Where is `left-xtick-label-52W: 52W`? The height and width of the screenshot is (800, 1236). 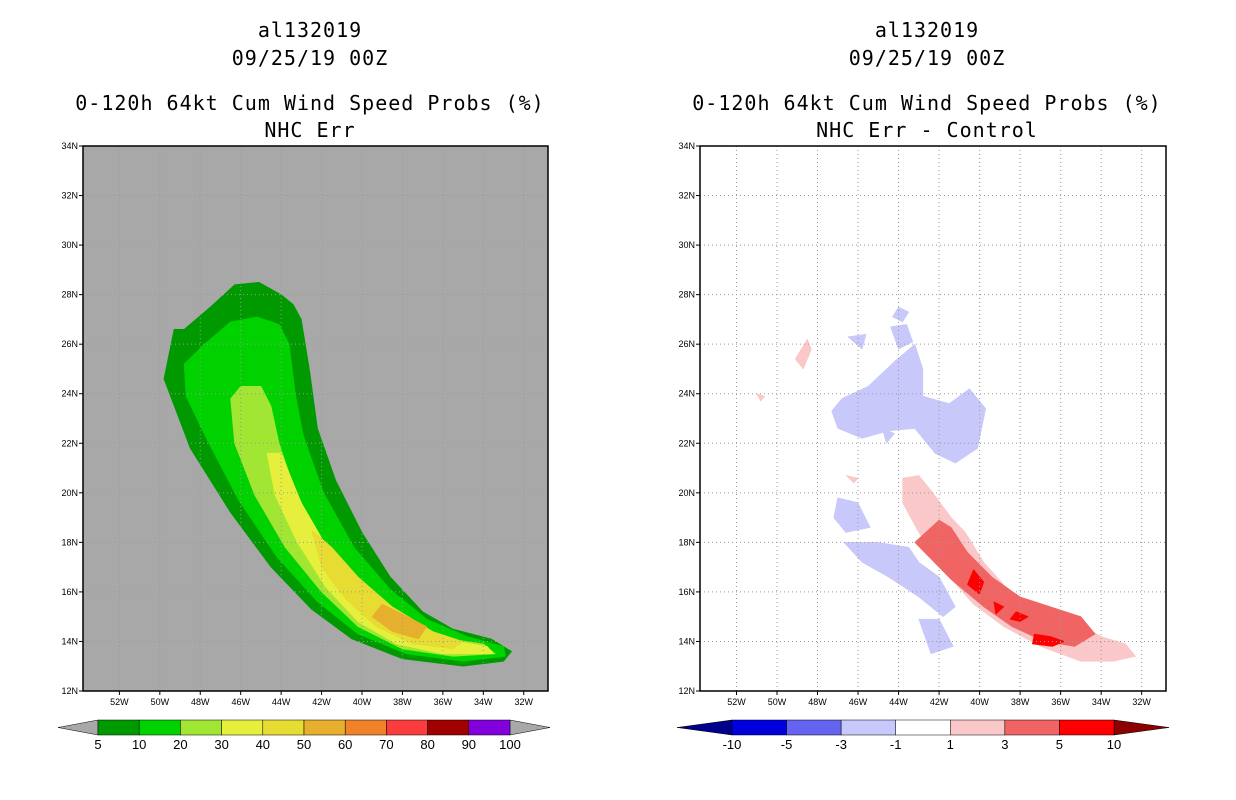 left-xtick-label-52W: 52W is located at coordinates (119, 702).